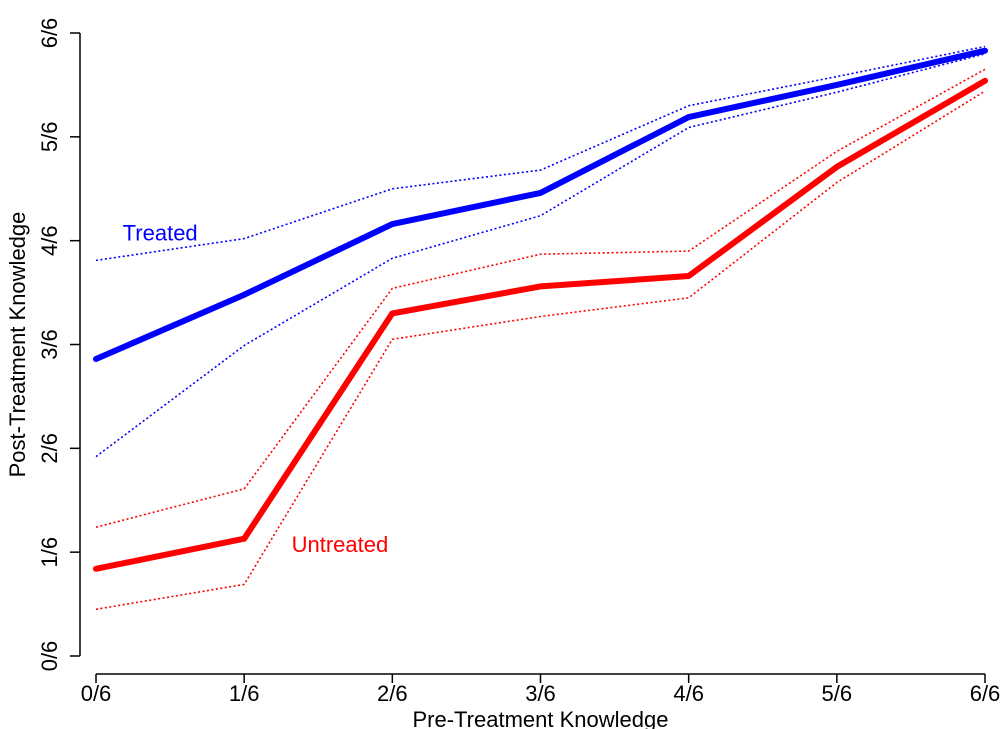 The image size is (1004, 729). I want to click on y-tick-label: 3/6, so click(49, 344).